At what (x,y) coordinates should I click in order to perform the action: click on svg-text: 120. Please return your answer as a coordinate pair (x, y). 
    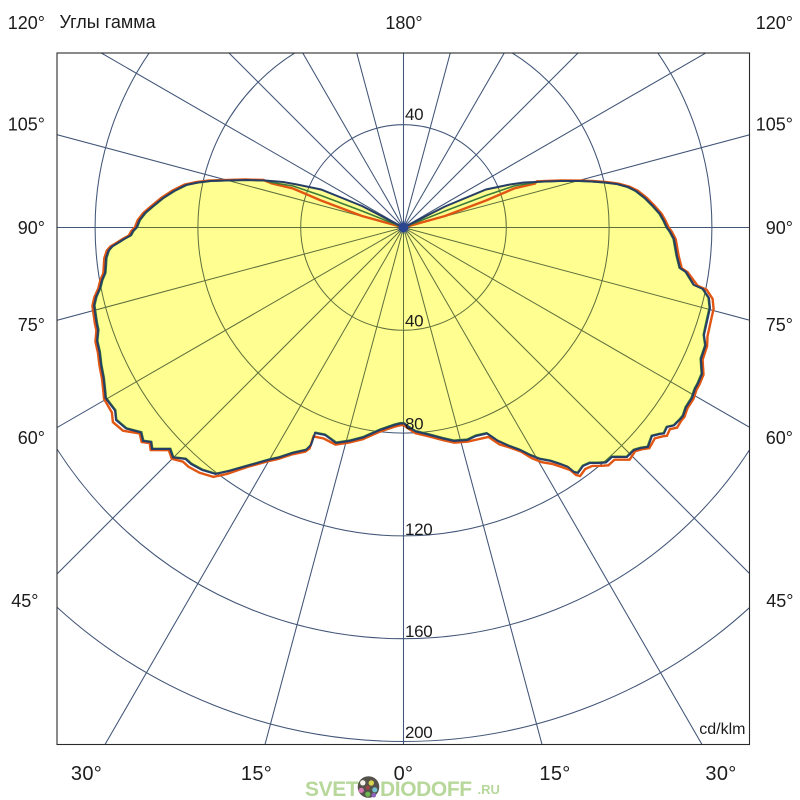
    Looking at the image, I should click on (418, 529).